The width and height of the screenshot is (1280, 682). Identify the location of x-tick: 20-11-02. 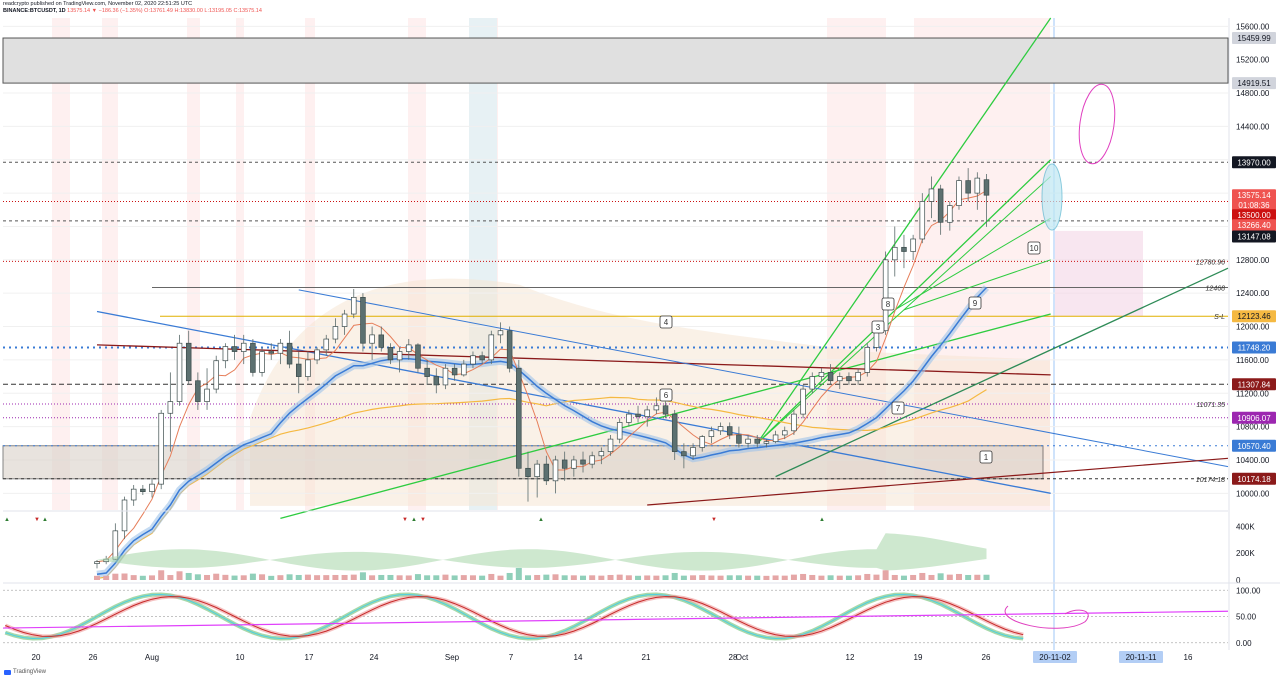
(1055, 657).